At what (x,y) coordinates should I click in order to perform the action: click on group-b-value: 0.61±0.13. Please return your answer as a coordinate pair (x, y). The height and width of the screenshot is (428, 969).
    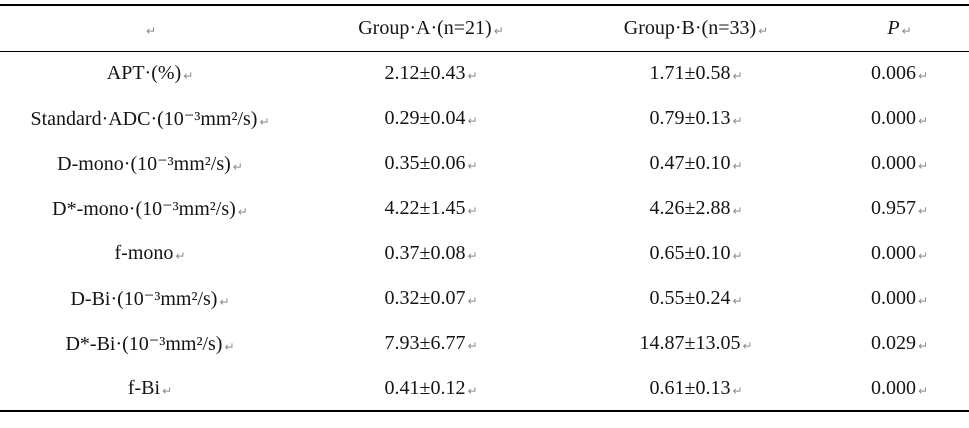
    Looking at the image, I should click on (690, 387).